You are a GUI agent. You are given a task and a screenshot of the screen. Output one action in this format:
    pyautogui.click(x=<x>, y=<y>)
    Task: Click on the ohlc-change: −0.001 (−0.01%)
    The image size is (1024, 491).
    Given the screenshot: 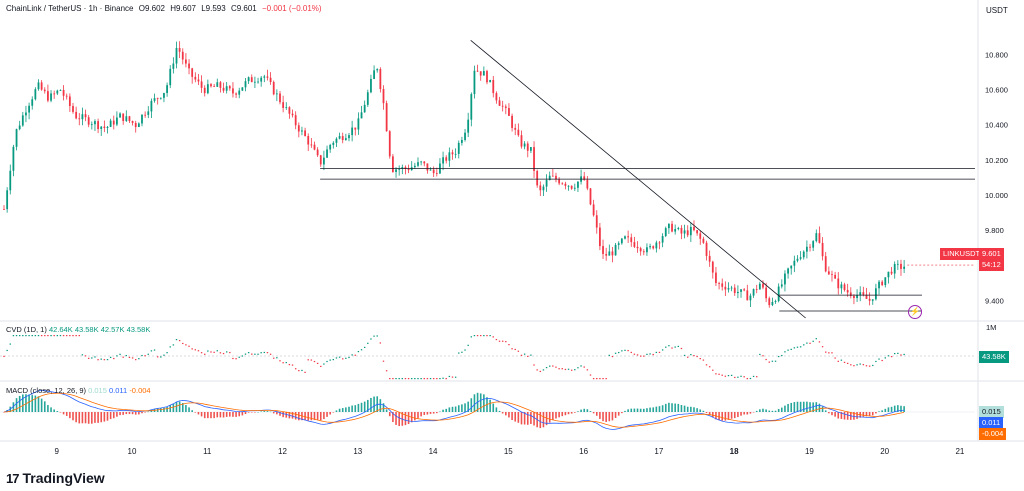 What is the action you would take?
    pyautogui.click(x=291, y=8)
    